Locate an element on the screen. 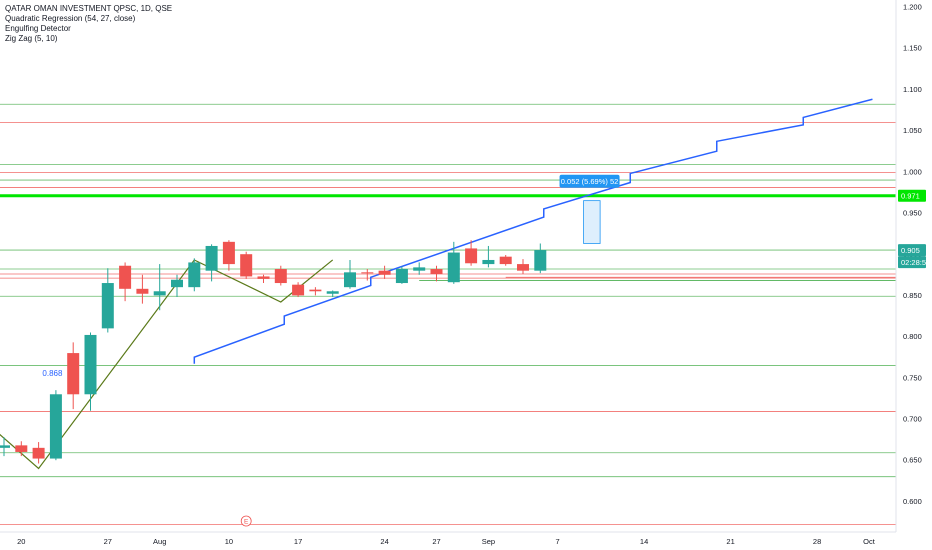 This screenshot has width=932, height=550. price-tick-label: 1.100 is located at coordinates (912, 89).